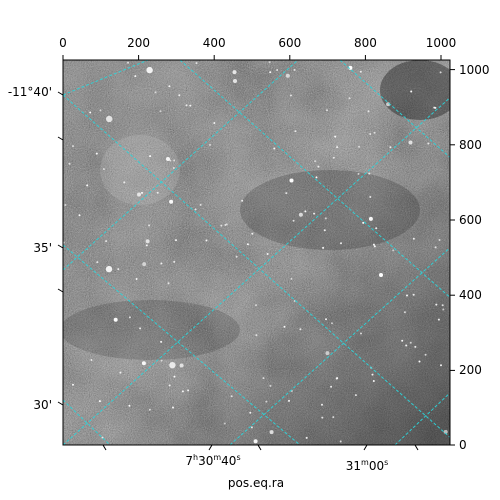  Describe the element at coordinates (470, 257) in the screenshot. I see `right-axis: 1000 800 600 400 200 0` at that location.